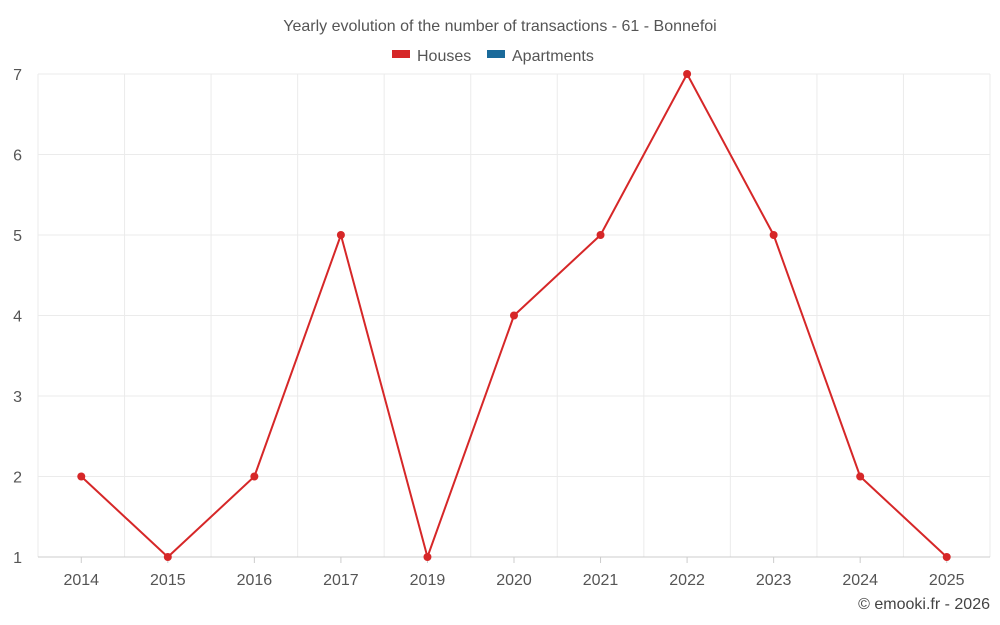 This screenshot has width=1000, height=625. Describe the element at coordinates (553, 56) in the screenshot. I see `legend-label-apartments: Apartments` at that location.